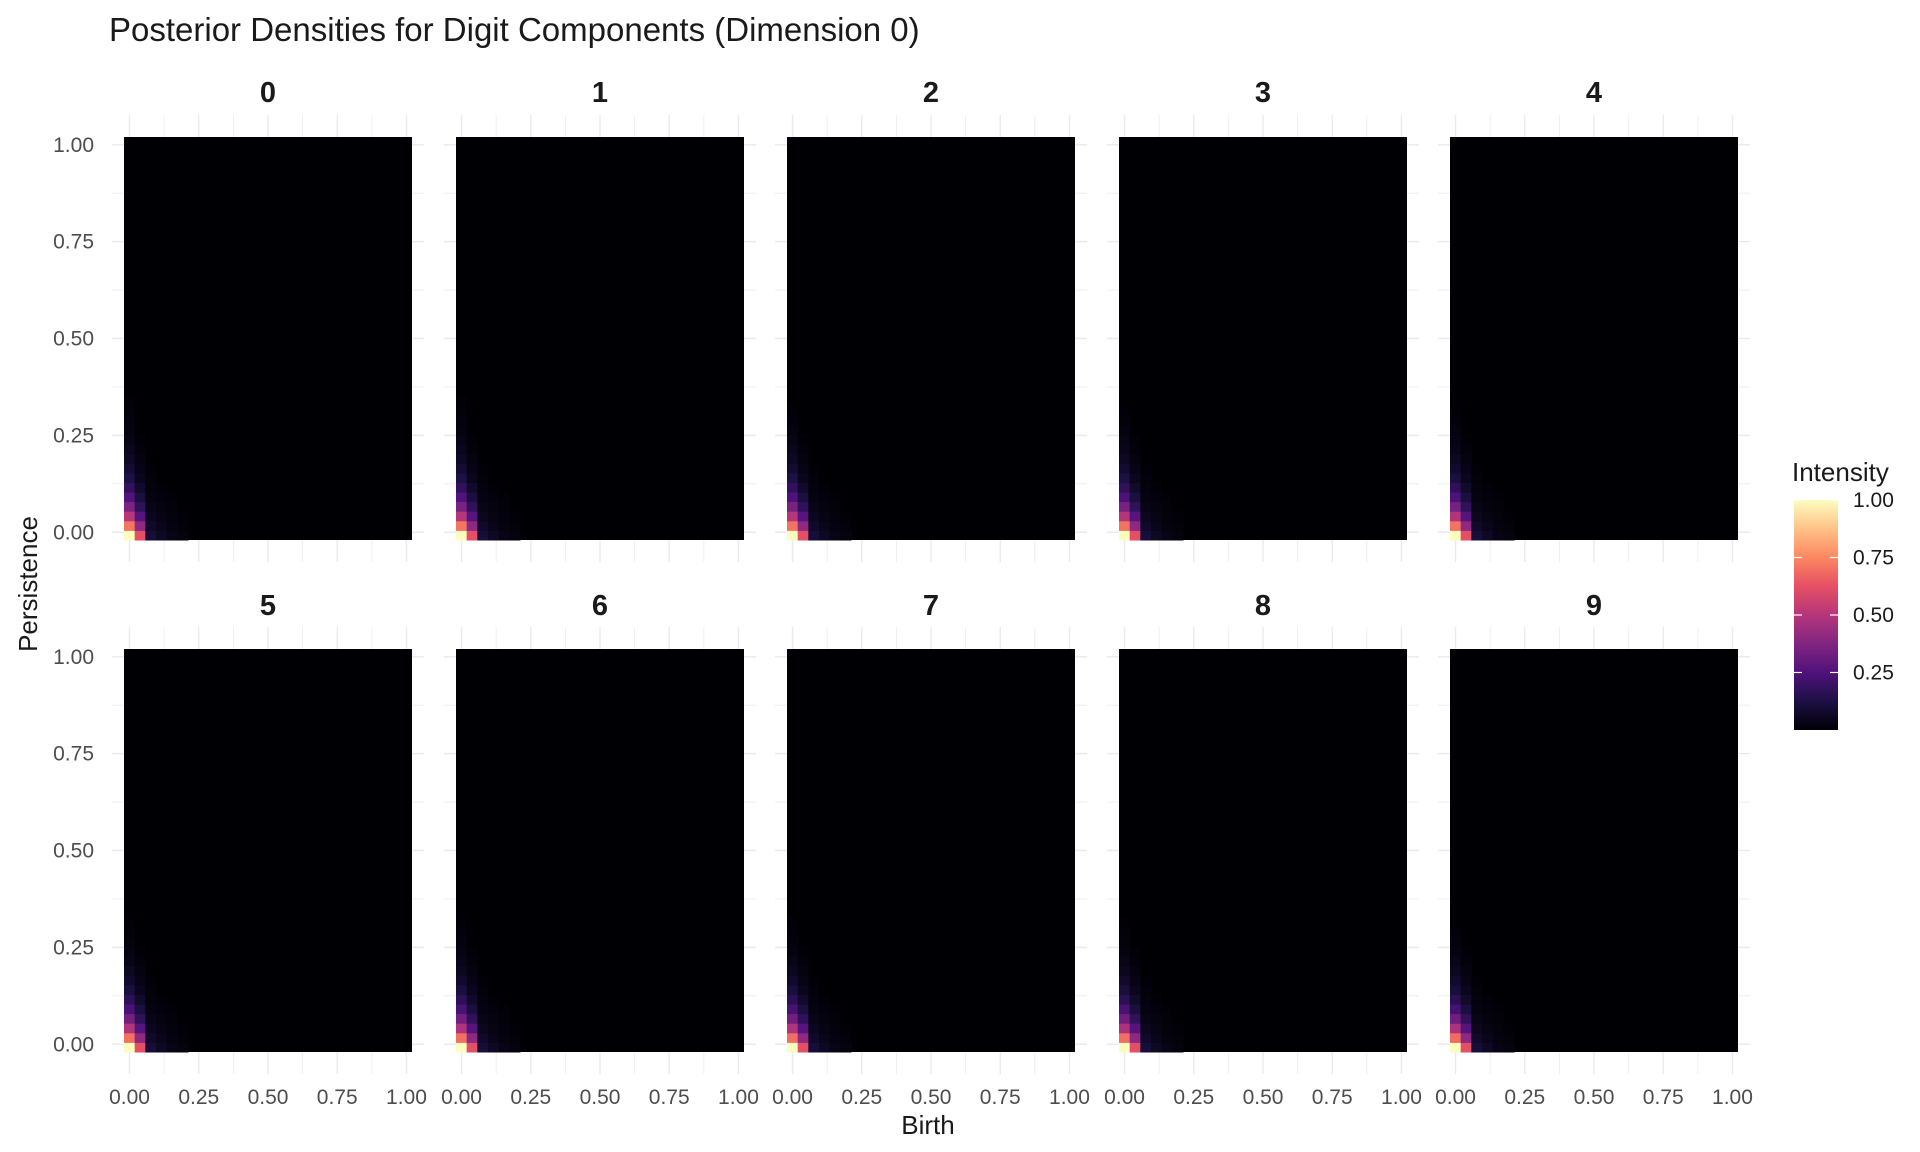  What do you see at coordinates (1263, 606) in the screenshot?
I see `facet-label-8: 8` at bounding box center [1263, 606].